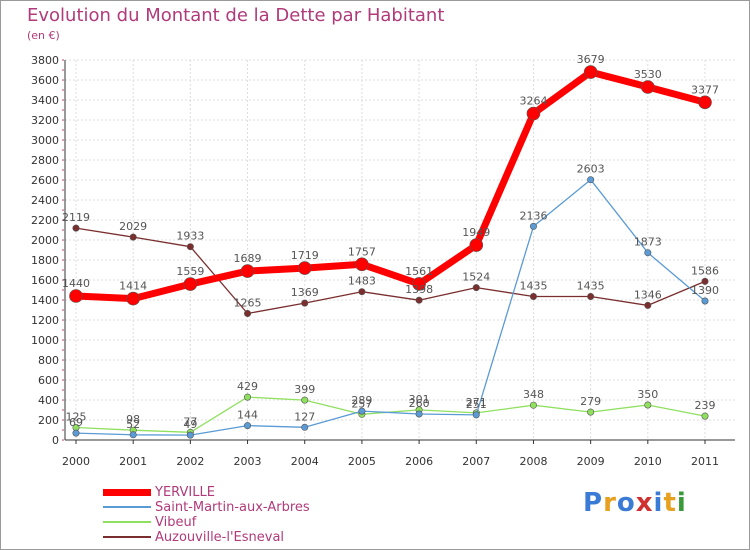  What do you see at coordinates (247, 386) in the screenshot?
I see `data-label: 429` at bounding box center [247, 386].